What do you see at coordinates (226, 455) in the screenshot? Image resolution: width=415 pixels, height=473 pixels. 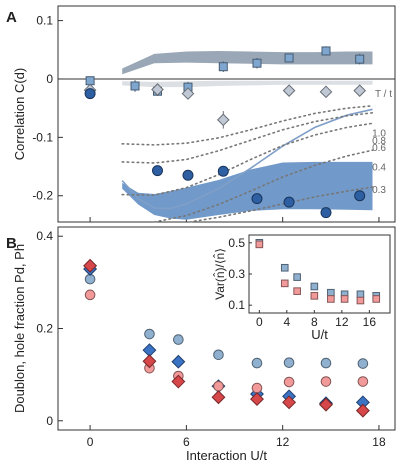 I see `x-axis-label: Interaction U/t` at bounding box center [226, 455].